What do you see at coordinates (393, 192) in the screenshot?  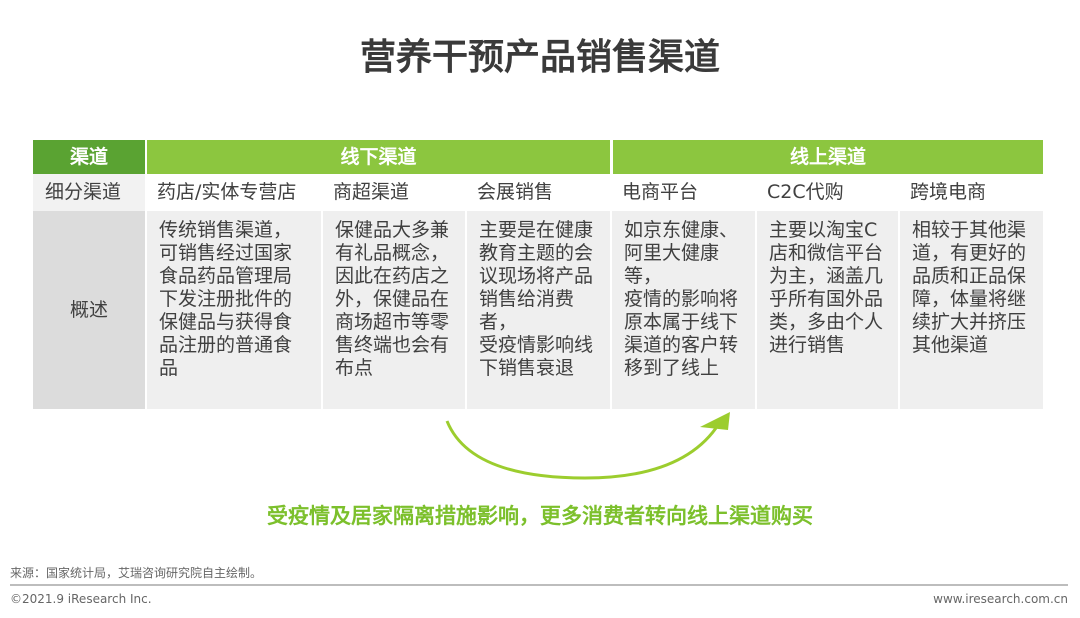 I see `subchannel-name: 商超渠道` at bounding box center [393, 192].